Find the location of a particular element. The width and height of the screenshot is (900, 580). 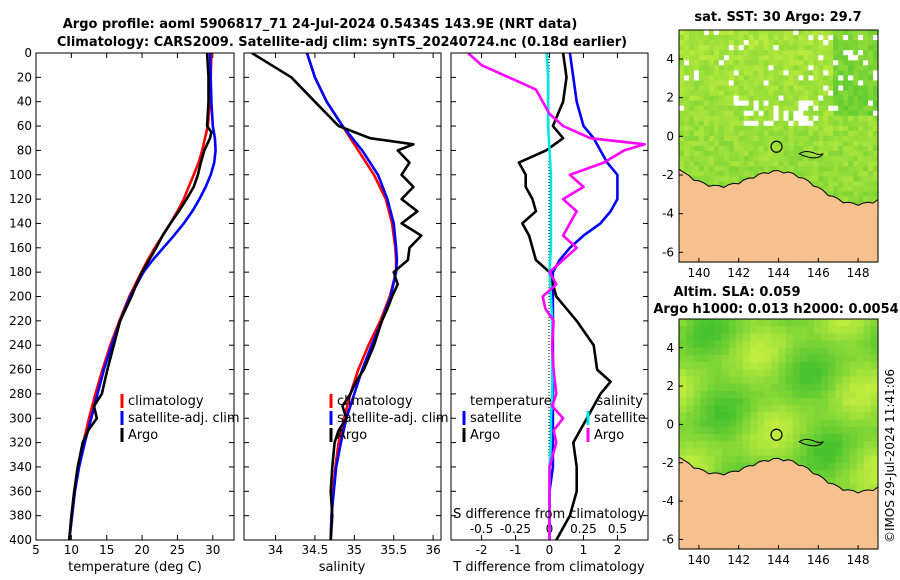

series-line-t-satellite is located at coordinates (583, 296).